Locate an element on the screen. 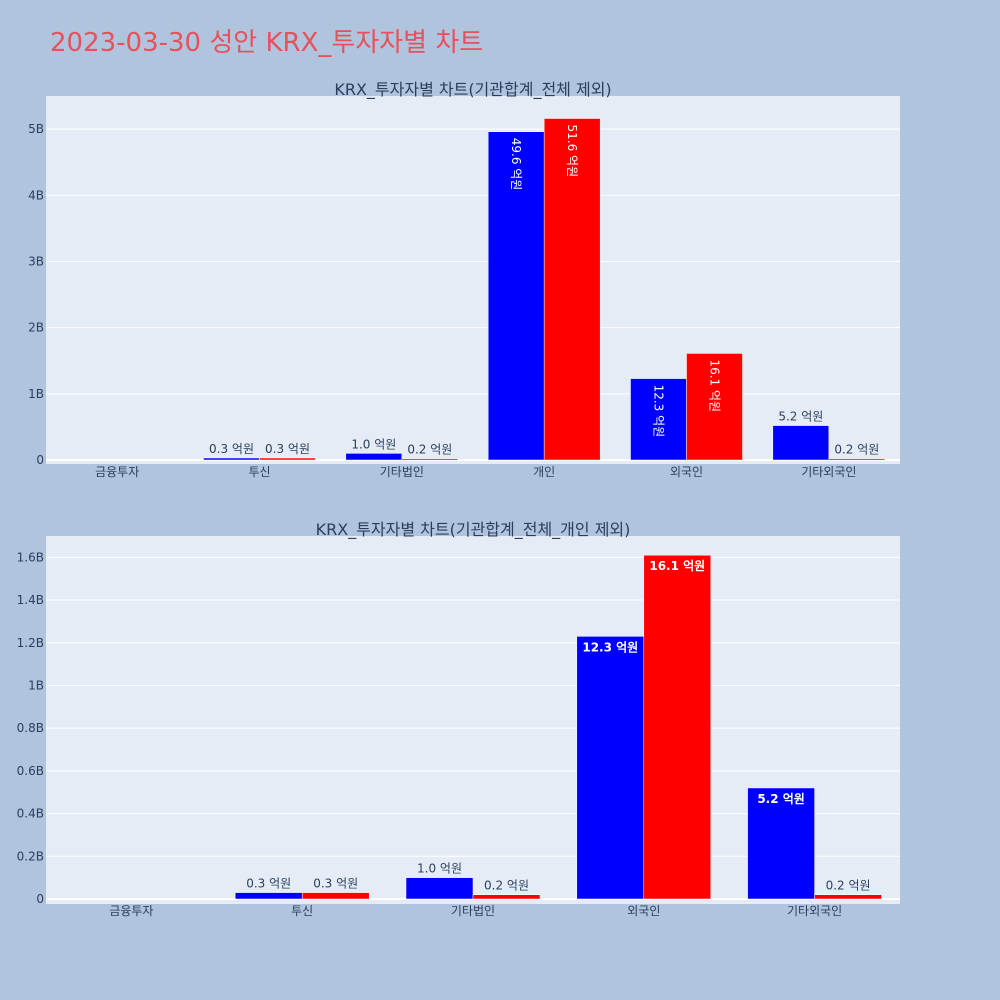 Image resolution: width=1000 pixels, height=1000 pixels. chart-top-data-label: 12.3 억원 is located at coordinates (659, 411).